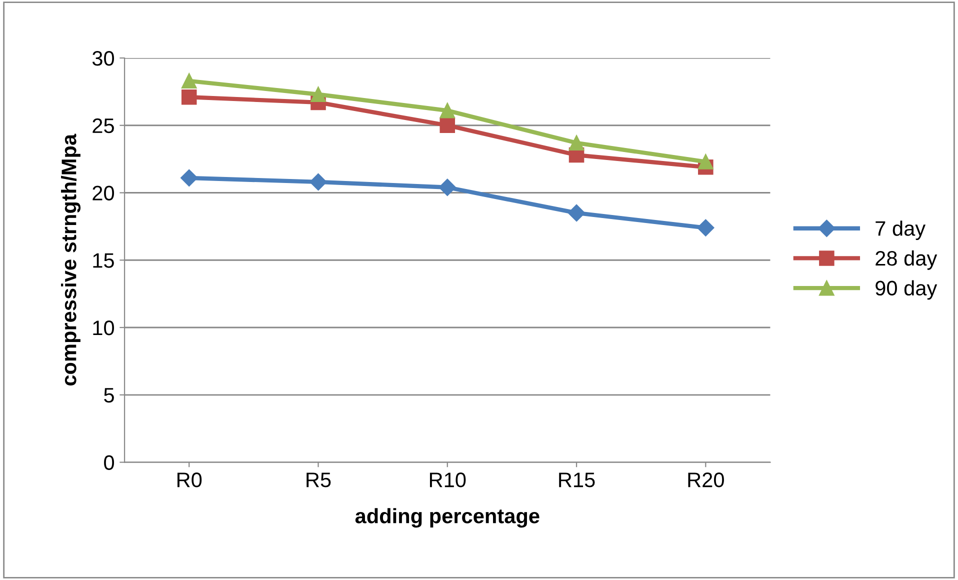  I want to click on y-tick-label: 30, so click(103, 58).